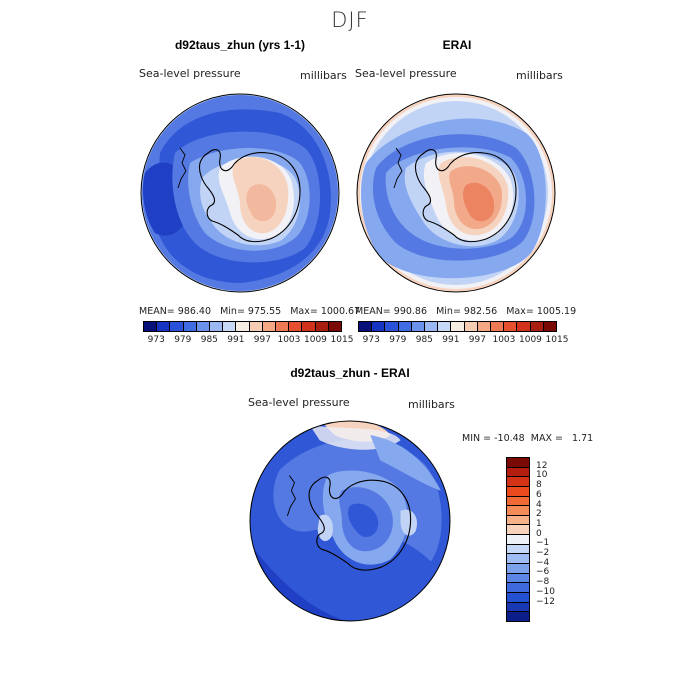 This screenshot has height=700, width=700. What do you see at coordinates (240, 45) in the screenshot?
I see `panel1-title: d92taus_zhun (yrs 1-1)` at bounding box center [240, 45].